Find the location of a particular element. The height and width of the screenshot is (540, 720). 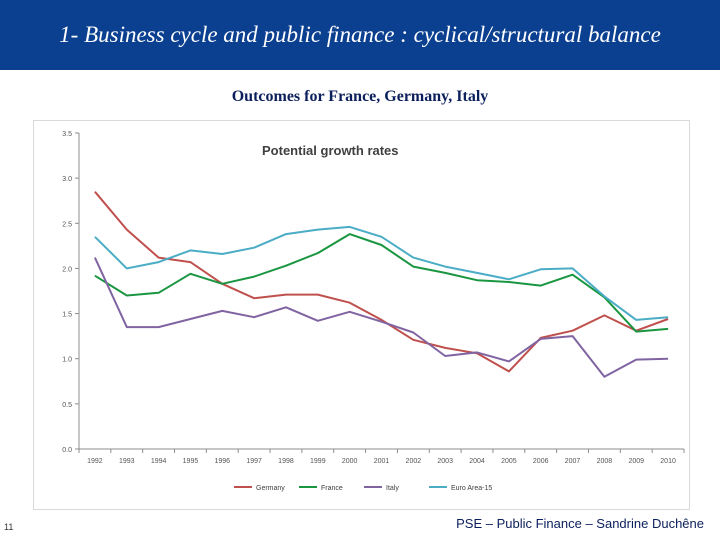

y-tick-label: 1.0 is located at coordinates (67, 360).